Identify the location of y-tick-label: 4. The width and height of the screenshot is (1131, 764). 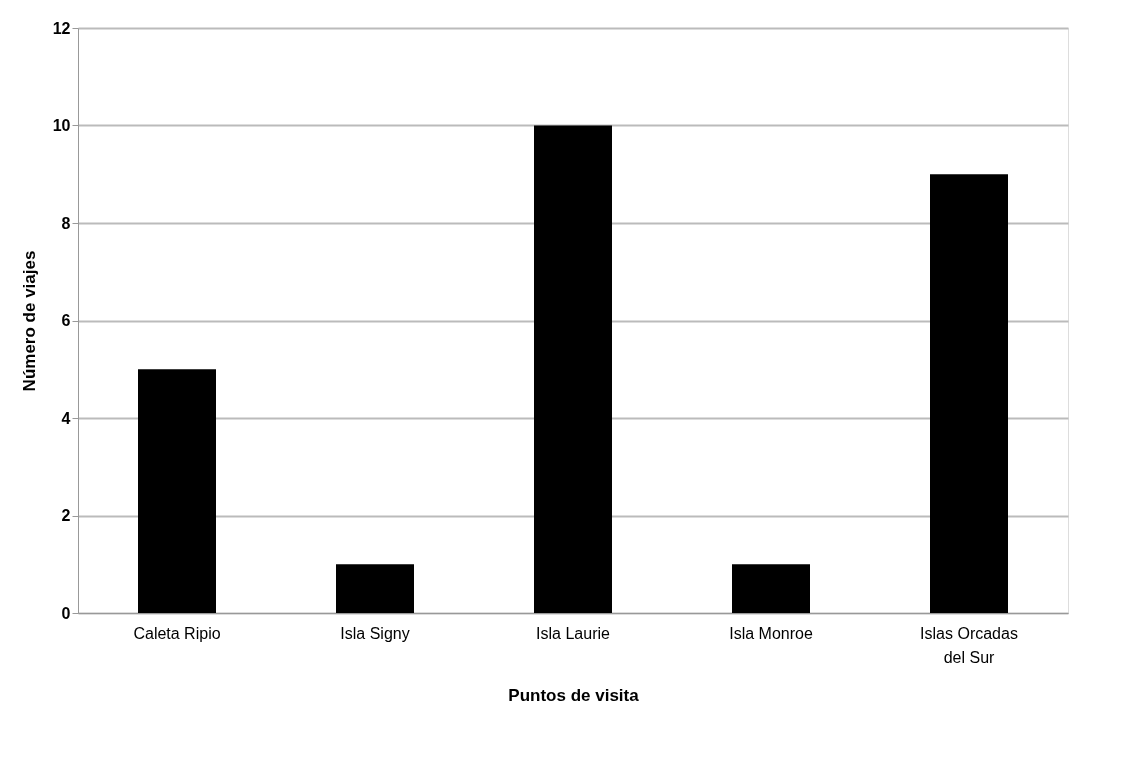
(66, 418).